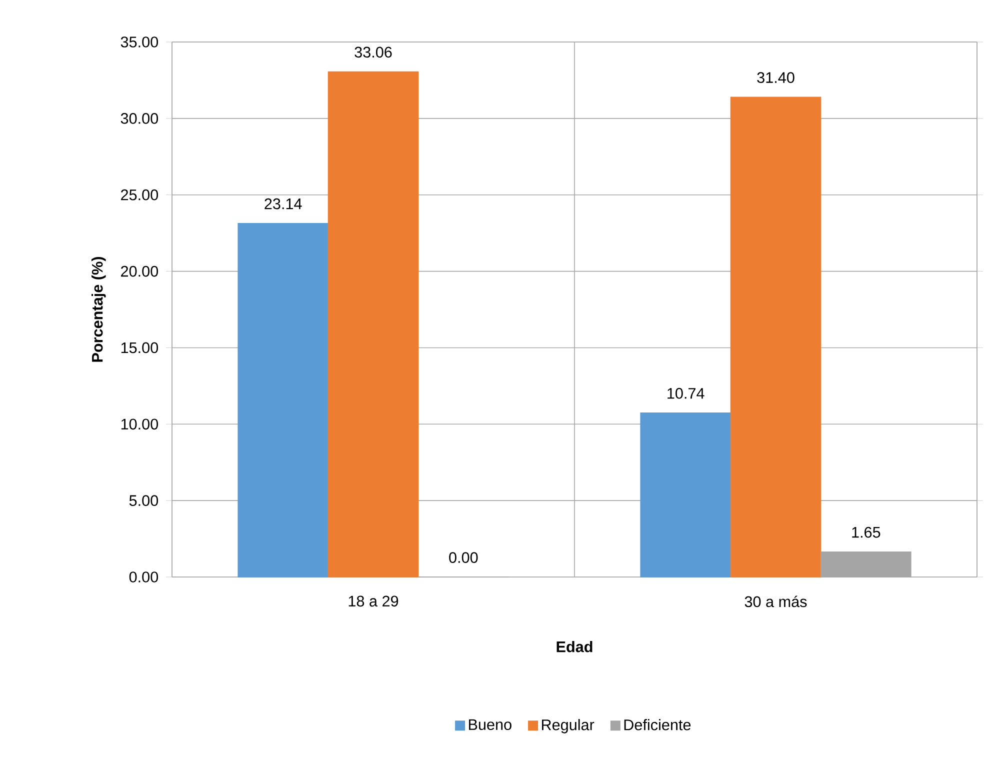 The image size is (994, 758). I want to click on data-label: 10.74, so click(686, 393).